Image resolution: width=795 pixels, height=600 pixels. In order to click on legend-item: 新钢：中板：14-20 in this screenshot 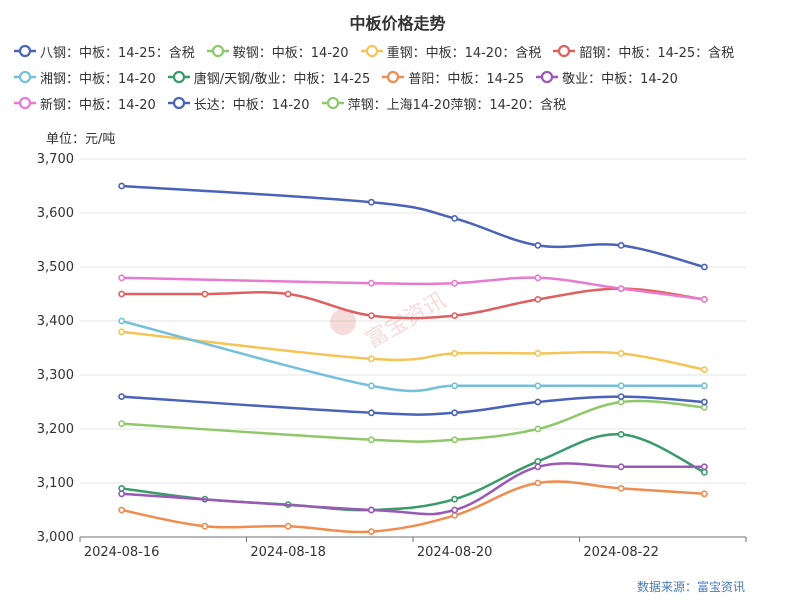, I will do `click(85, 103)`.